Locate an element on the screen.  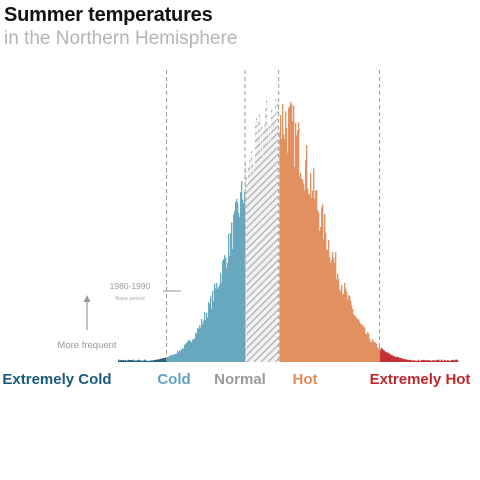
category-label-extremely-hot: Extremely Hot is located at coordinates (420, 379).